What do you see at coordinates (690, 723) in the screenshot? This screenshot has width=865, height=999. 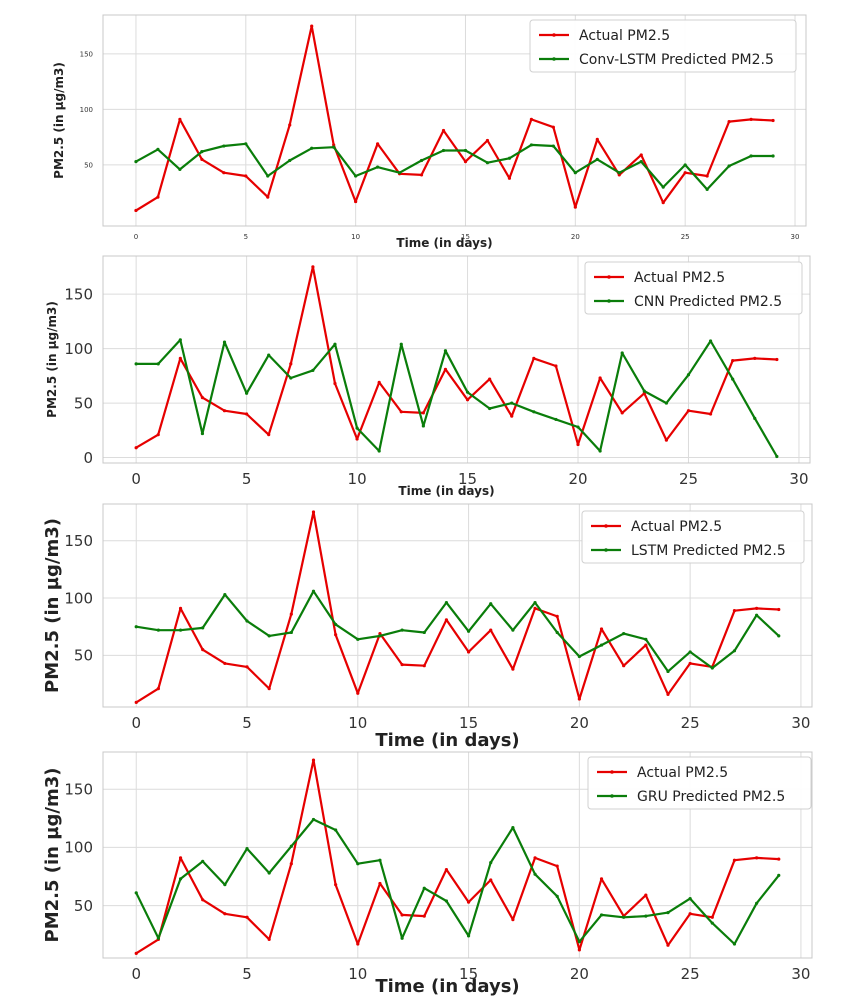 I see `x-tick-label: 25` at bounding box center [690, 723].